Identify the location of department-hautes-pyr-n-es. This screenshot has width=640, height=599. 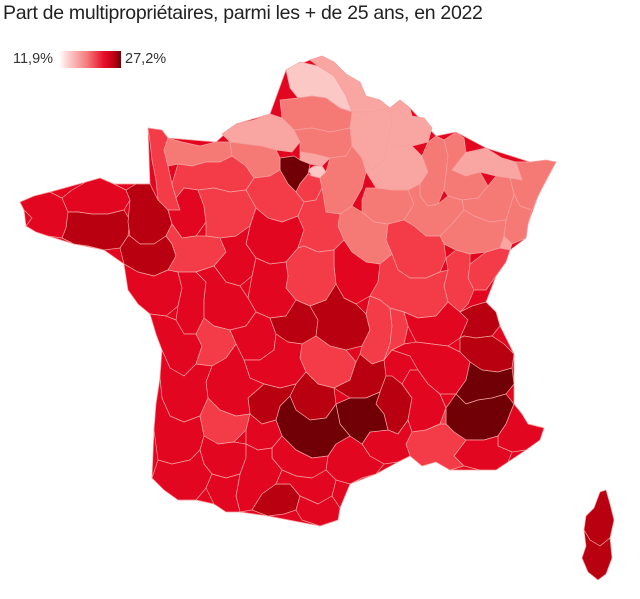
(223, 493).